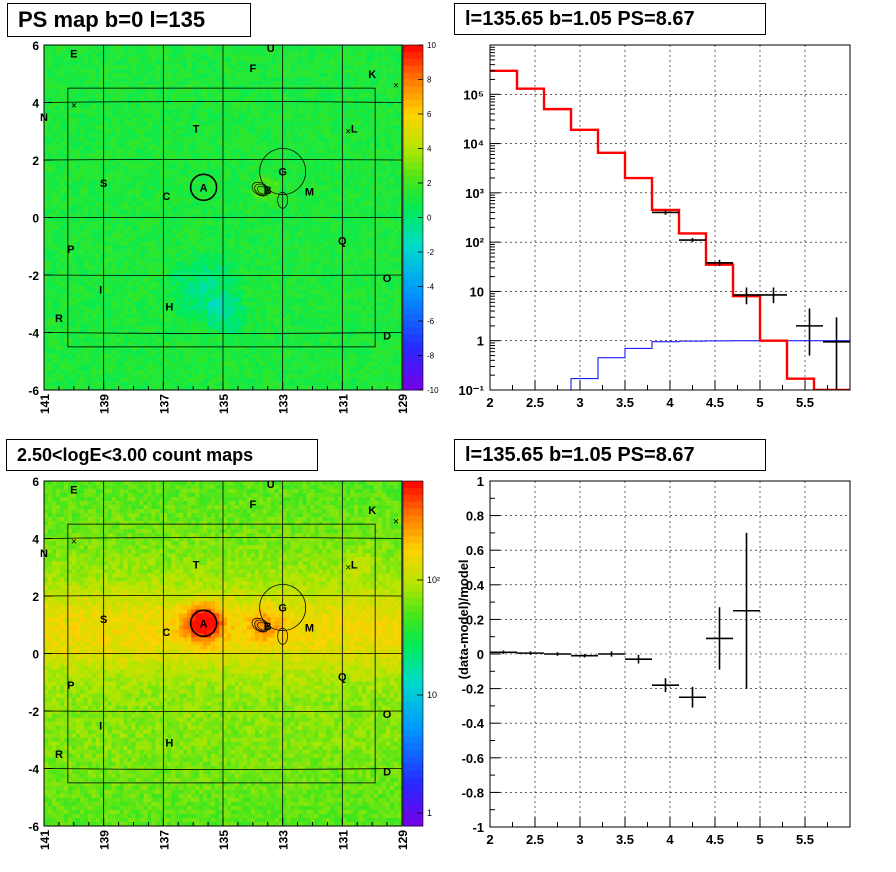 The width and height of the screenshot is (896, 872). I want to click on x-tick-label: 3.5, so click(625, 839).